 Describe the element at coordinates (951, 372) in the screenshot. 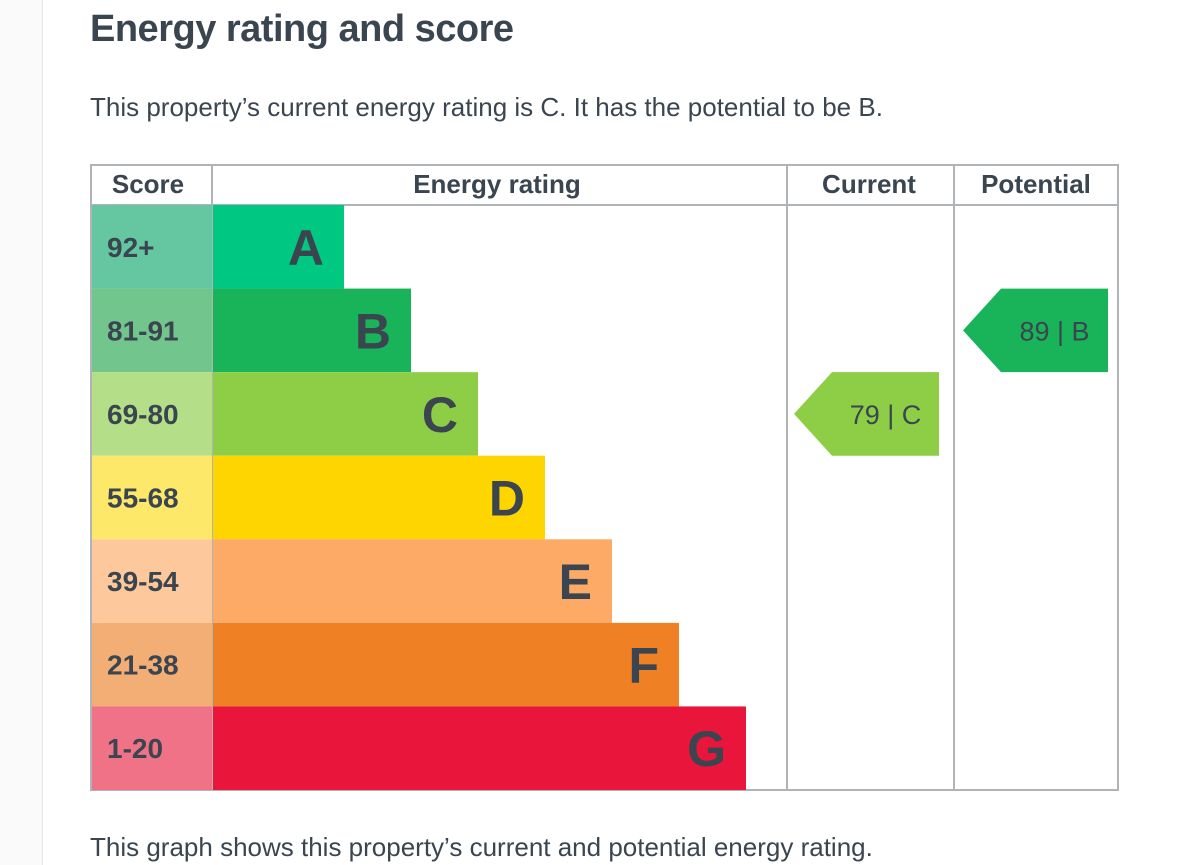

I see `rating-markers: 79 | C 89 | B` at that location.